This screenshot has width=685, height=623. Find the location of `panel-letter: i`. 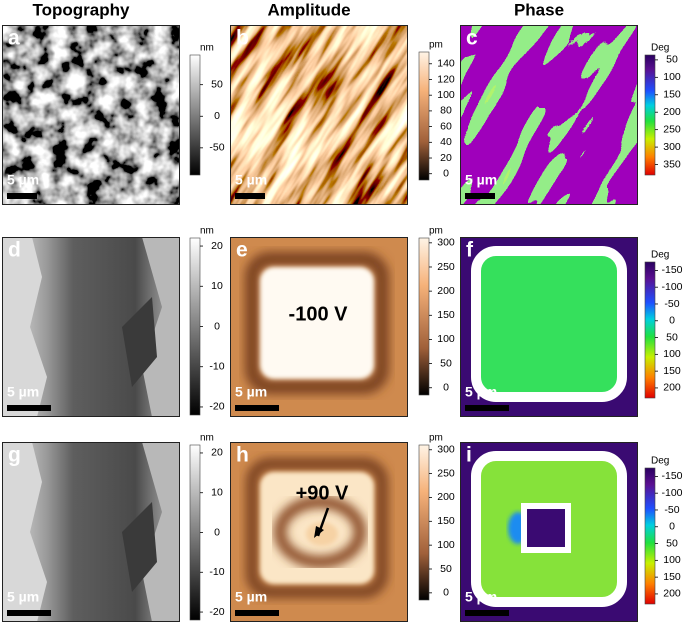

panel-letter: i is located at coordinates (469, 455).